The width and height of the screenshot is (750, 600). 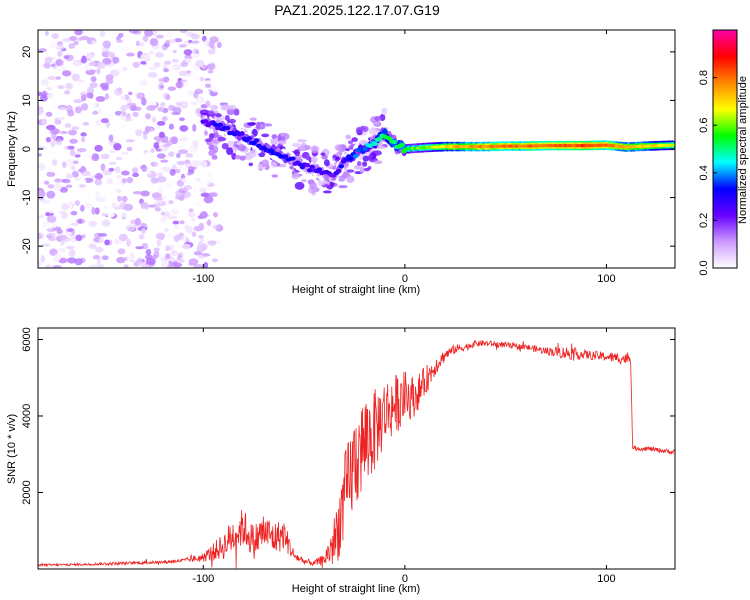 What do you see at coordinates (357, 10) in the screenshot?
I see `chart-title: PAZ1.2025.122.17.07.G19` at bounding box center [357, 10].